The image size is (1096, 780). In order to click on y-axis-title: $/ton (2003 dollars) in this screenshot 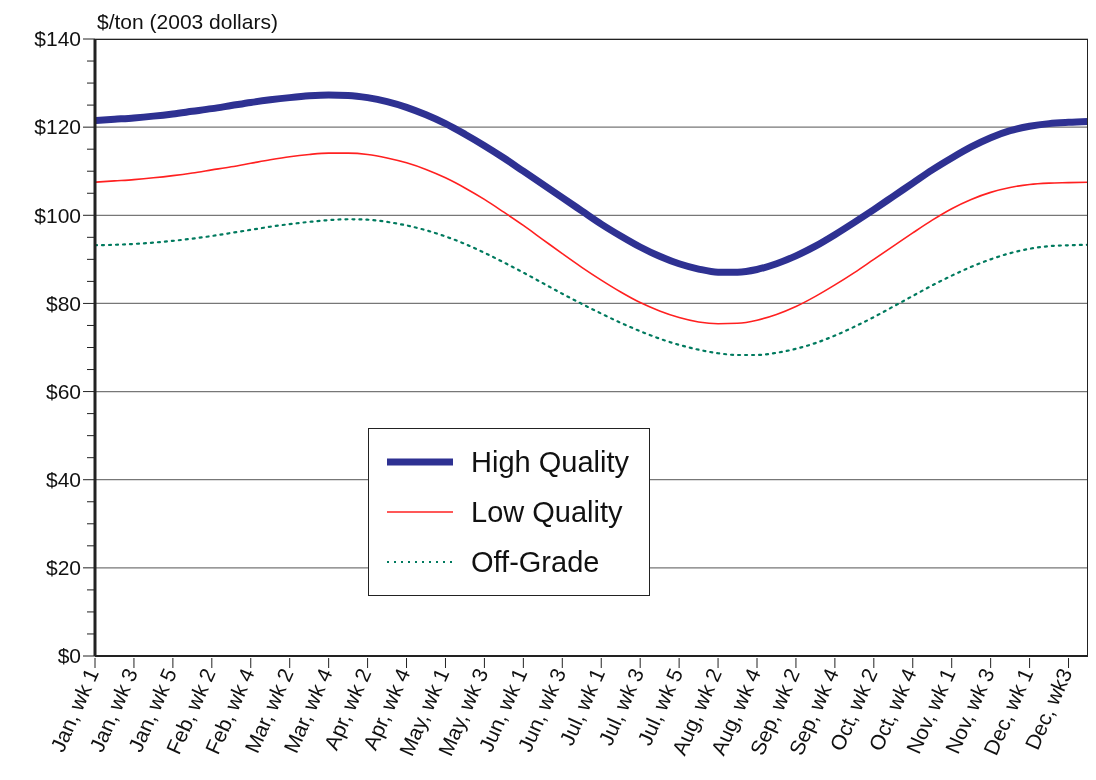, I will do `click(187, 22)`.